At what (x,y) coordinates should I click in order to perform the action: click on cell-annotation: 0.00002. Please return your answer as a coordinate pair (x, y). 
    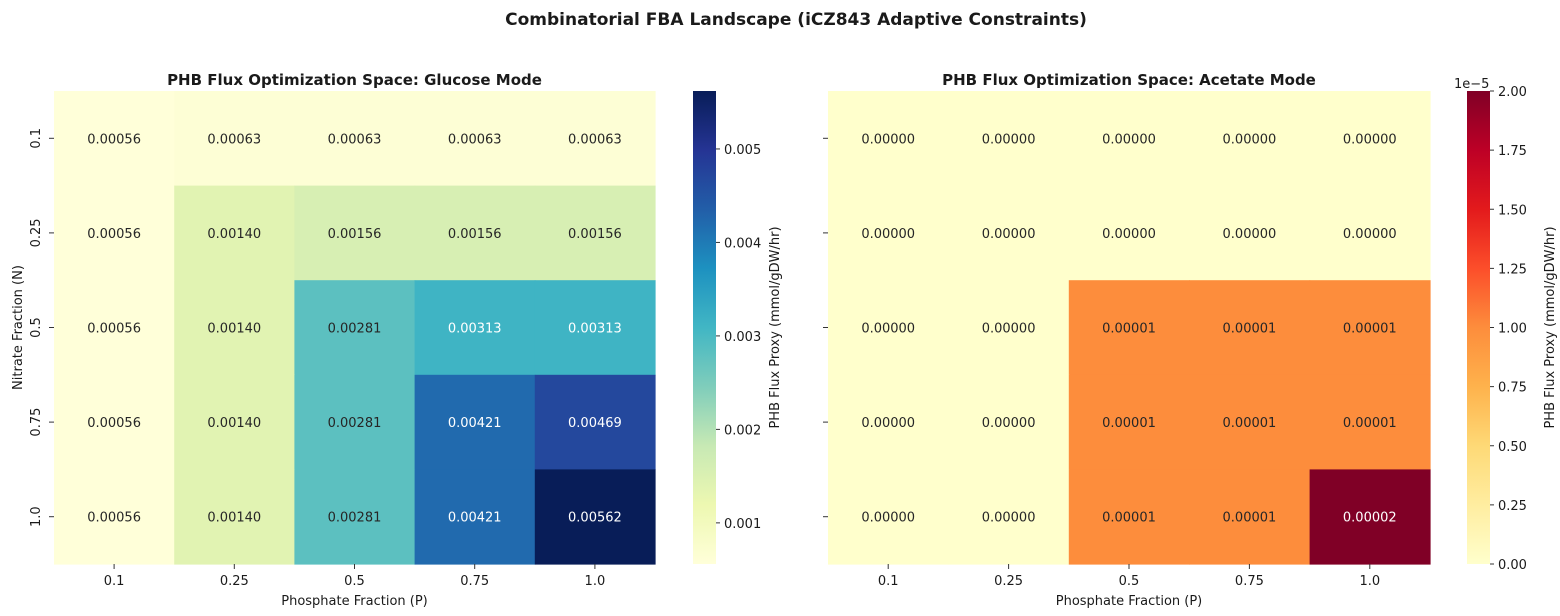
    Looking at the image, I should click on (1370, 518).